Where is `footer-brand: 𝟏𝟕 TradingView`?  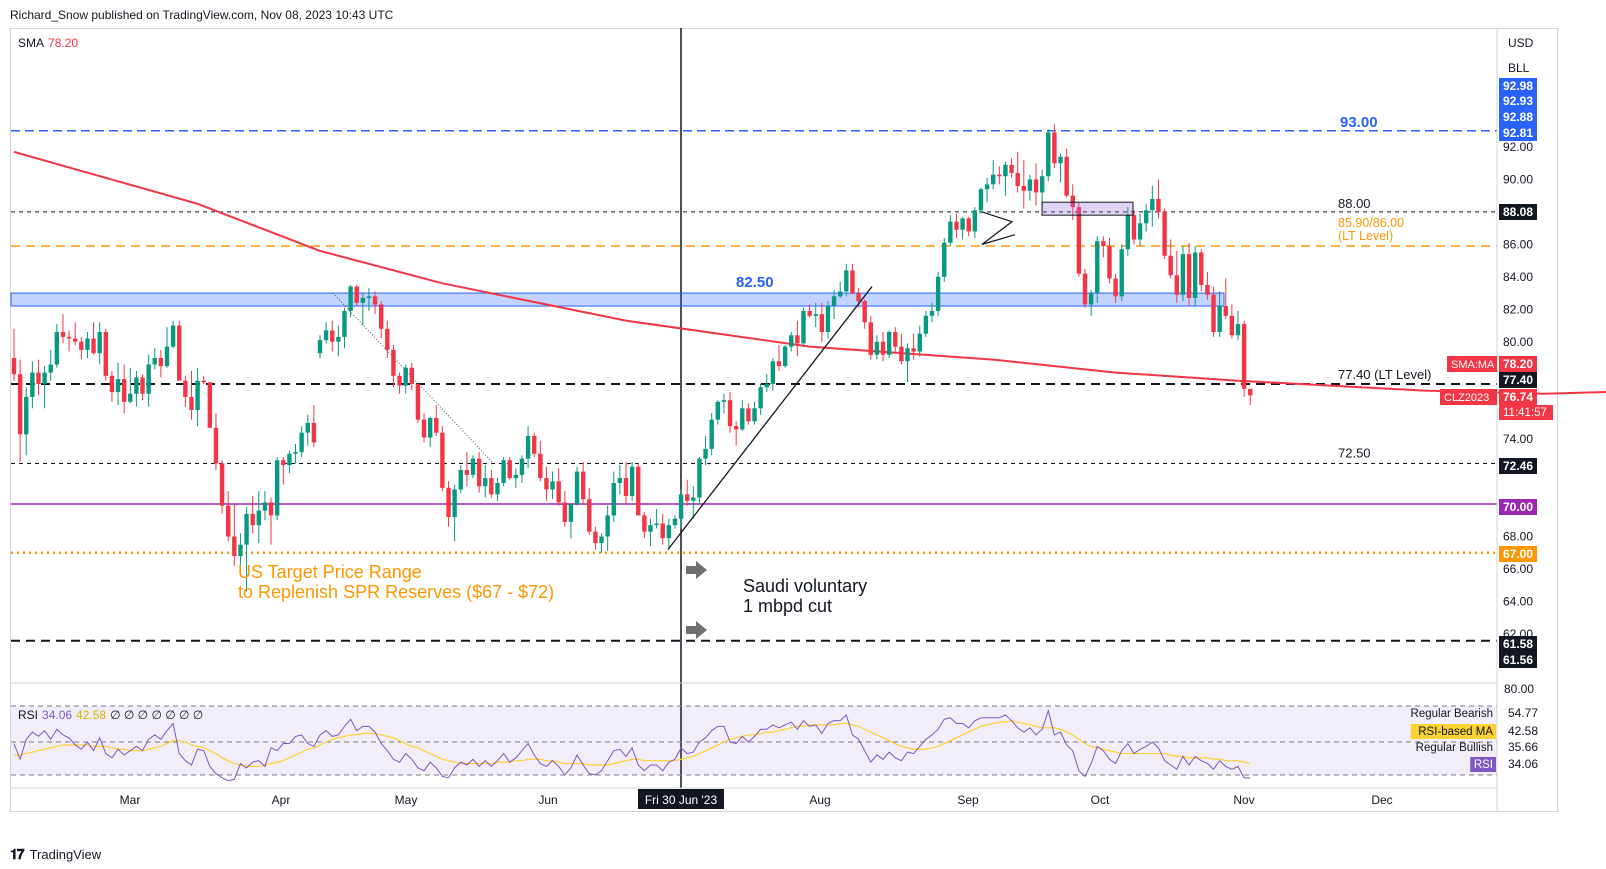 footer-brand: 𝟏𝟕 TradingView is located at coordinates (55, 854).